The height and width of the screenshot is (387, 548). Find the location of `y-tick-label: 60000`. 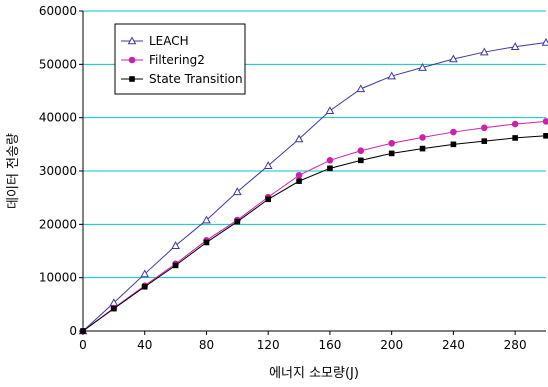

y-tick-label: 60000 is located at coordinates (58, 11).